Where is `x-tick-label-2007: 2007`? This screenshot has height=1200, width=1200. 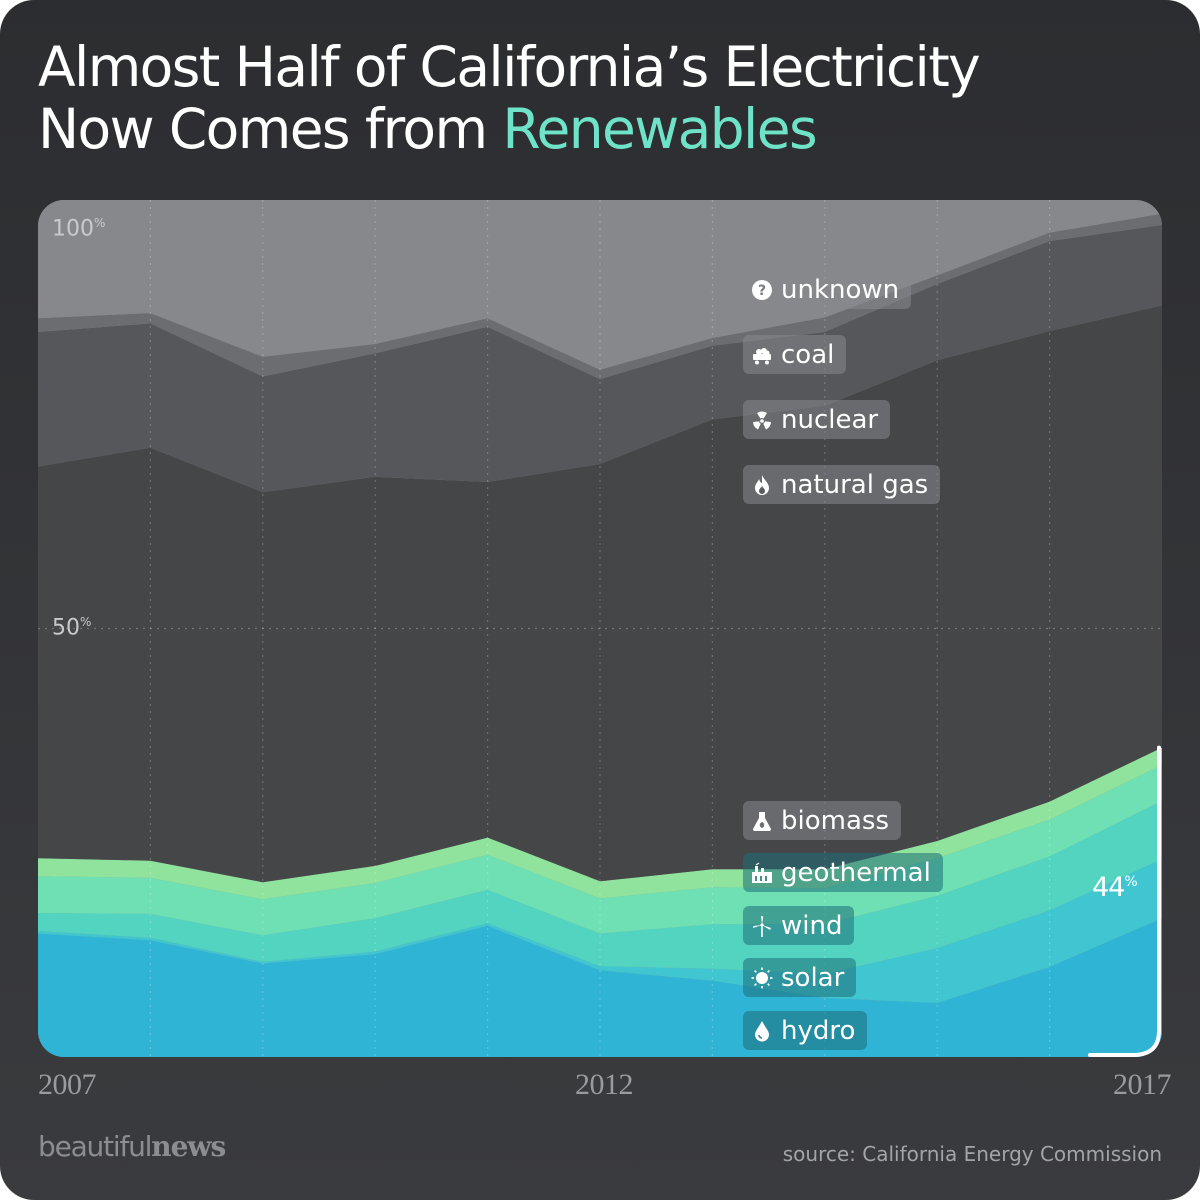 x-tick-label-2007: 2007 is located at coordinates (67, 1084).